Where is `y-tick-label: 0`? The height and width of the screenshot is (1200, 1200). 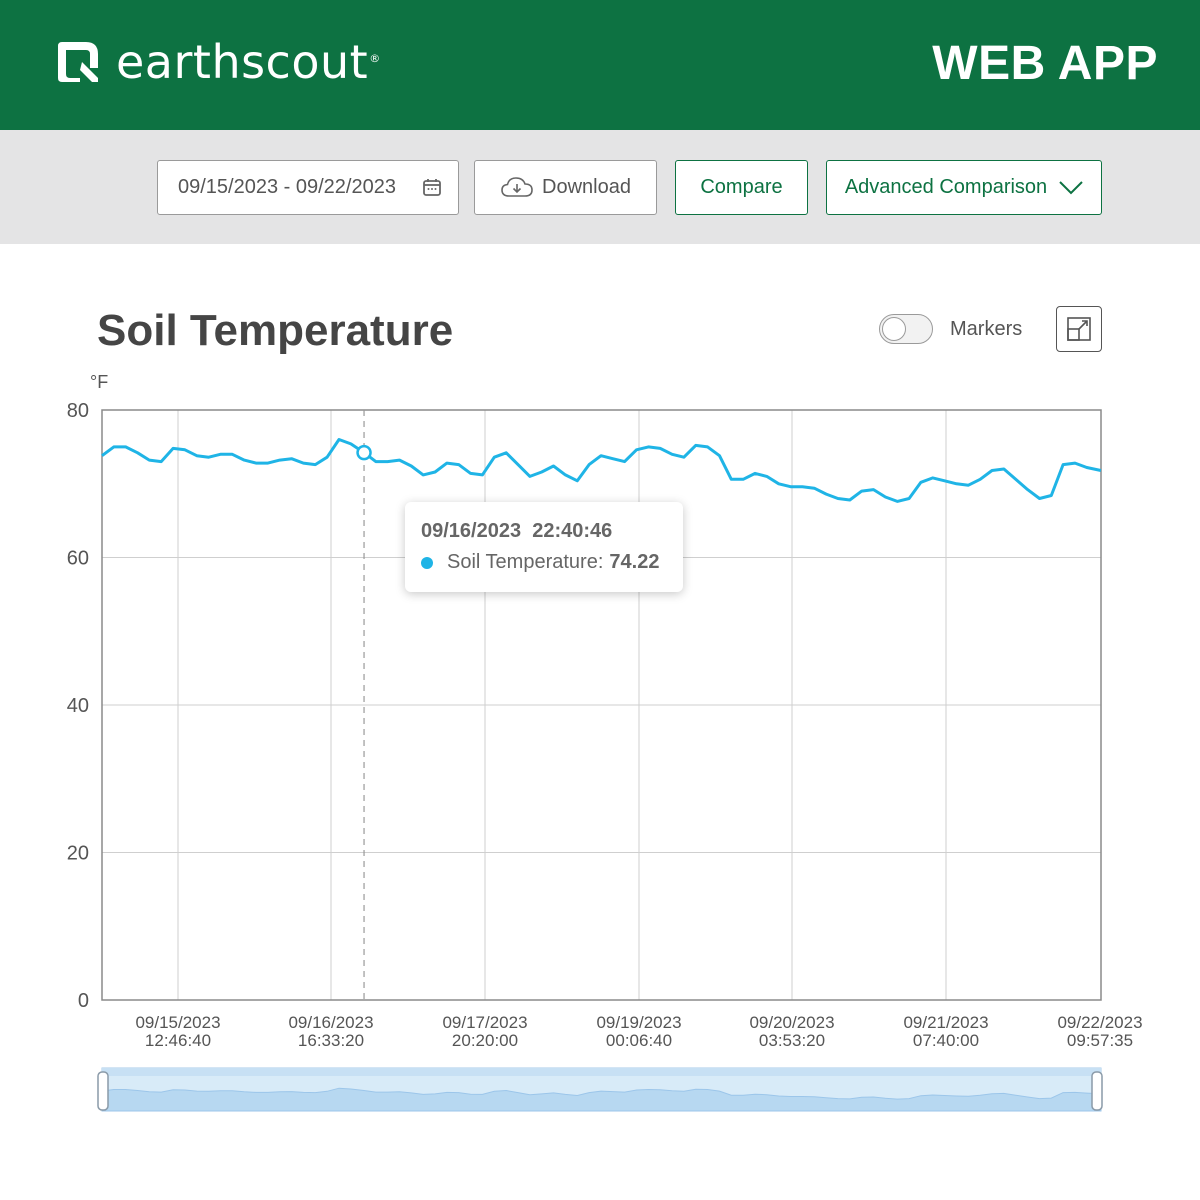 y-tick-label: 0 is located at coordinates (83, 1001).